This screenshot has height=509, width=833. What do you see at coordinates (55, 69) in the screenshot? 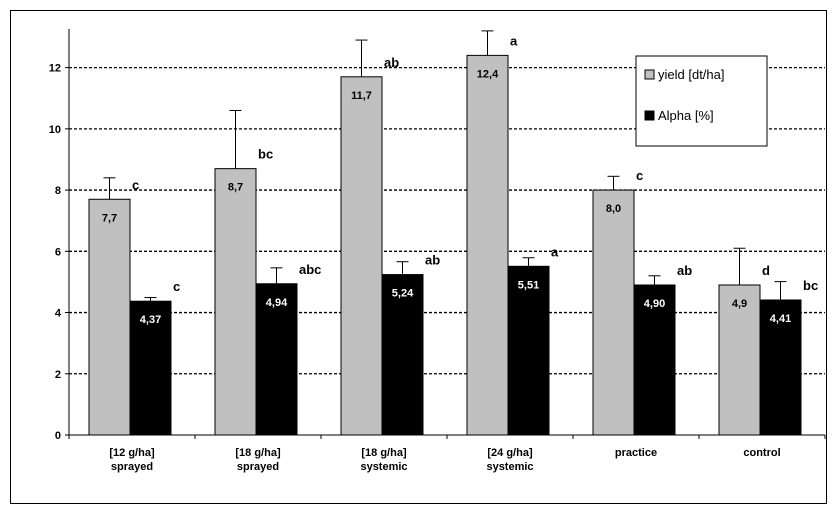
I see `y-tick-label: 12` at bounding box center [55, 69].